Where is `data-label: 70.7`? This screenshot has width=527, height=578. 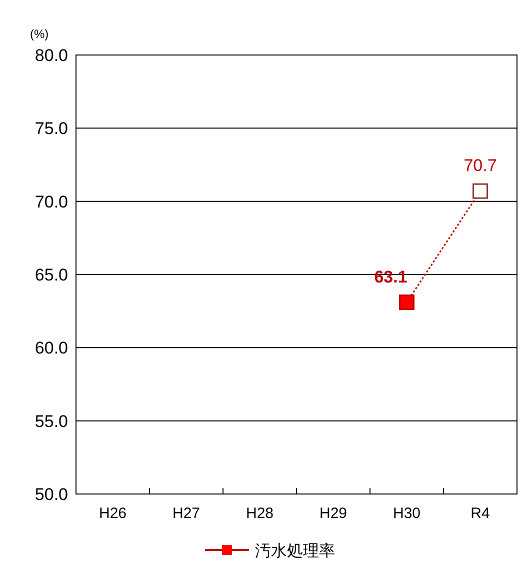 data-label: 70.7 is located at coordinates (480, 166).